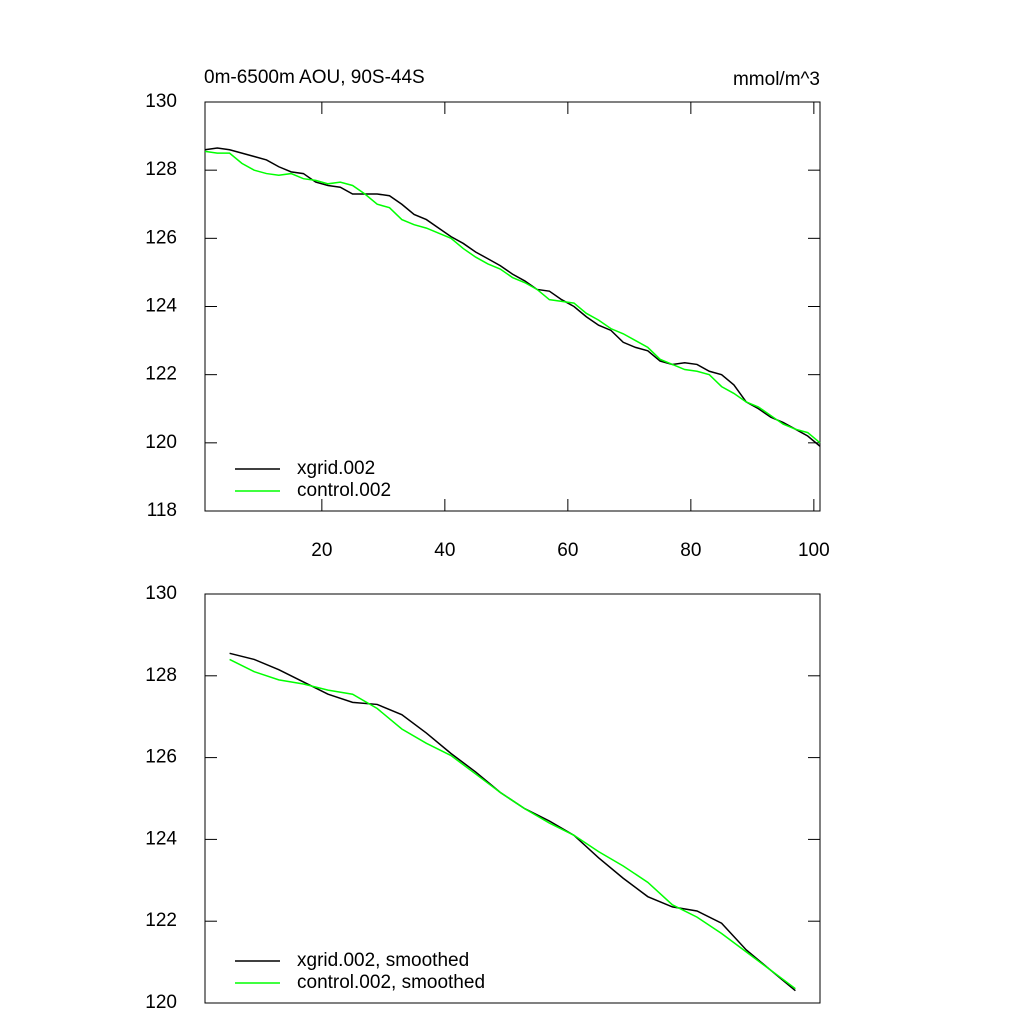  Describe the element at coordinates (444, 550) in the screenshot. I see `x-tick-label: 40` at that location.